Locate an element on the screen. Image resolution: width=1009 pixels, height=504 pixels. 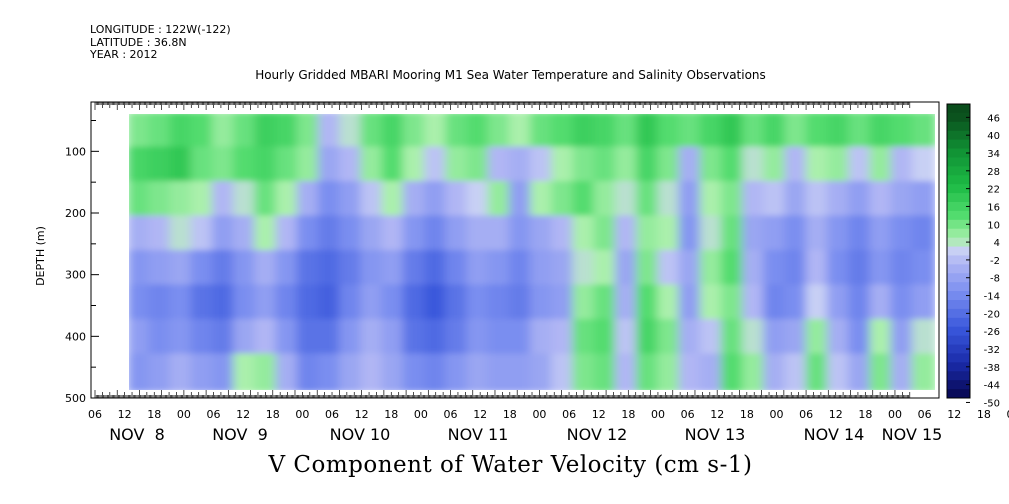
y-tick-label: 200 is located at coordinates (75, 213).